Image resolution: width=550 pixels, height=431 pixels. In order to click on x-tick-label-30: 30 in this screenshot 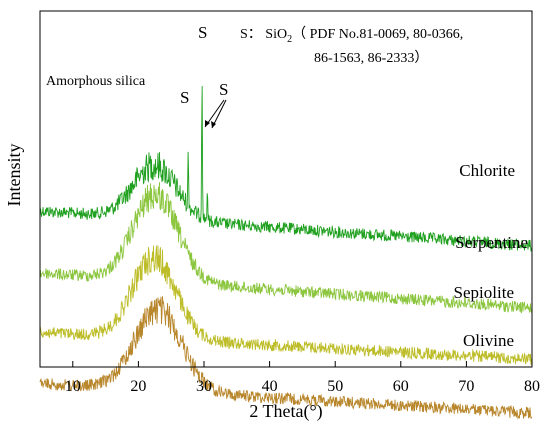, I will do `click(204, 386)`.